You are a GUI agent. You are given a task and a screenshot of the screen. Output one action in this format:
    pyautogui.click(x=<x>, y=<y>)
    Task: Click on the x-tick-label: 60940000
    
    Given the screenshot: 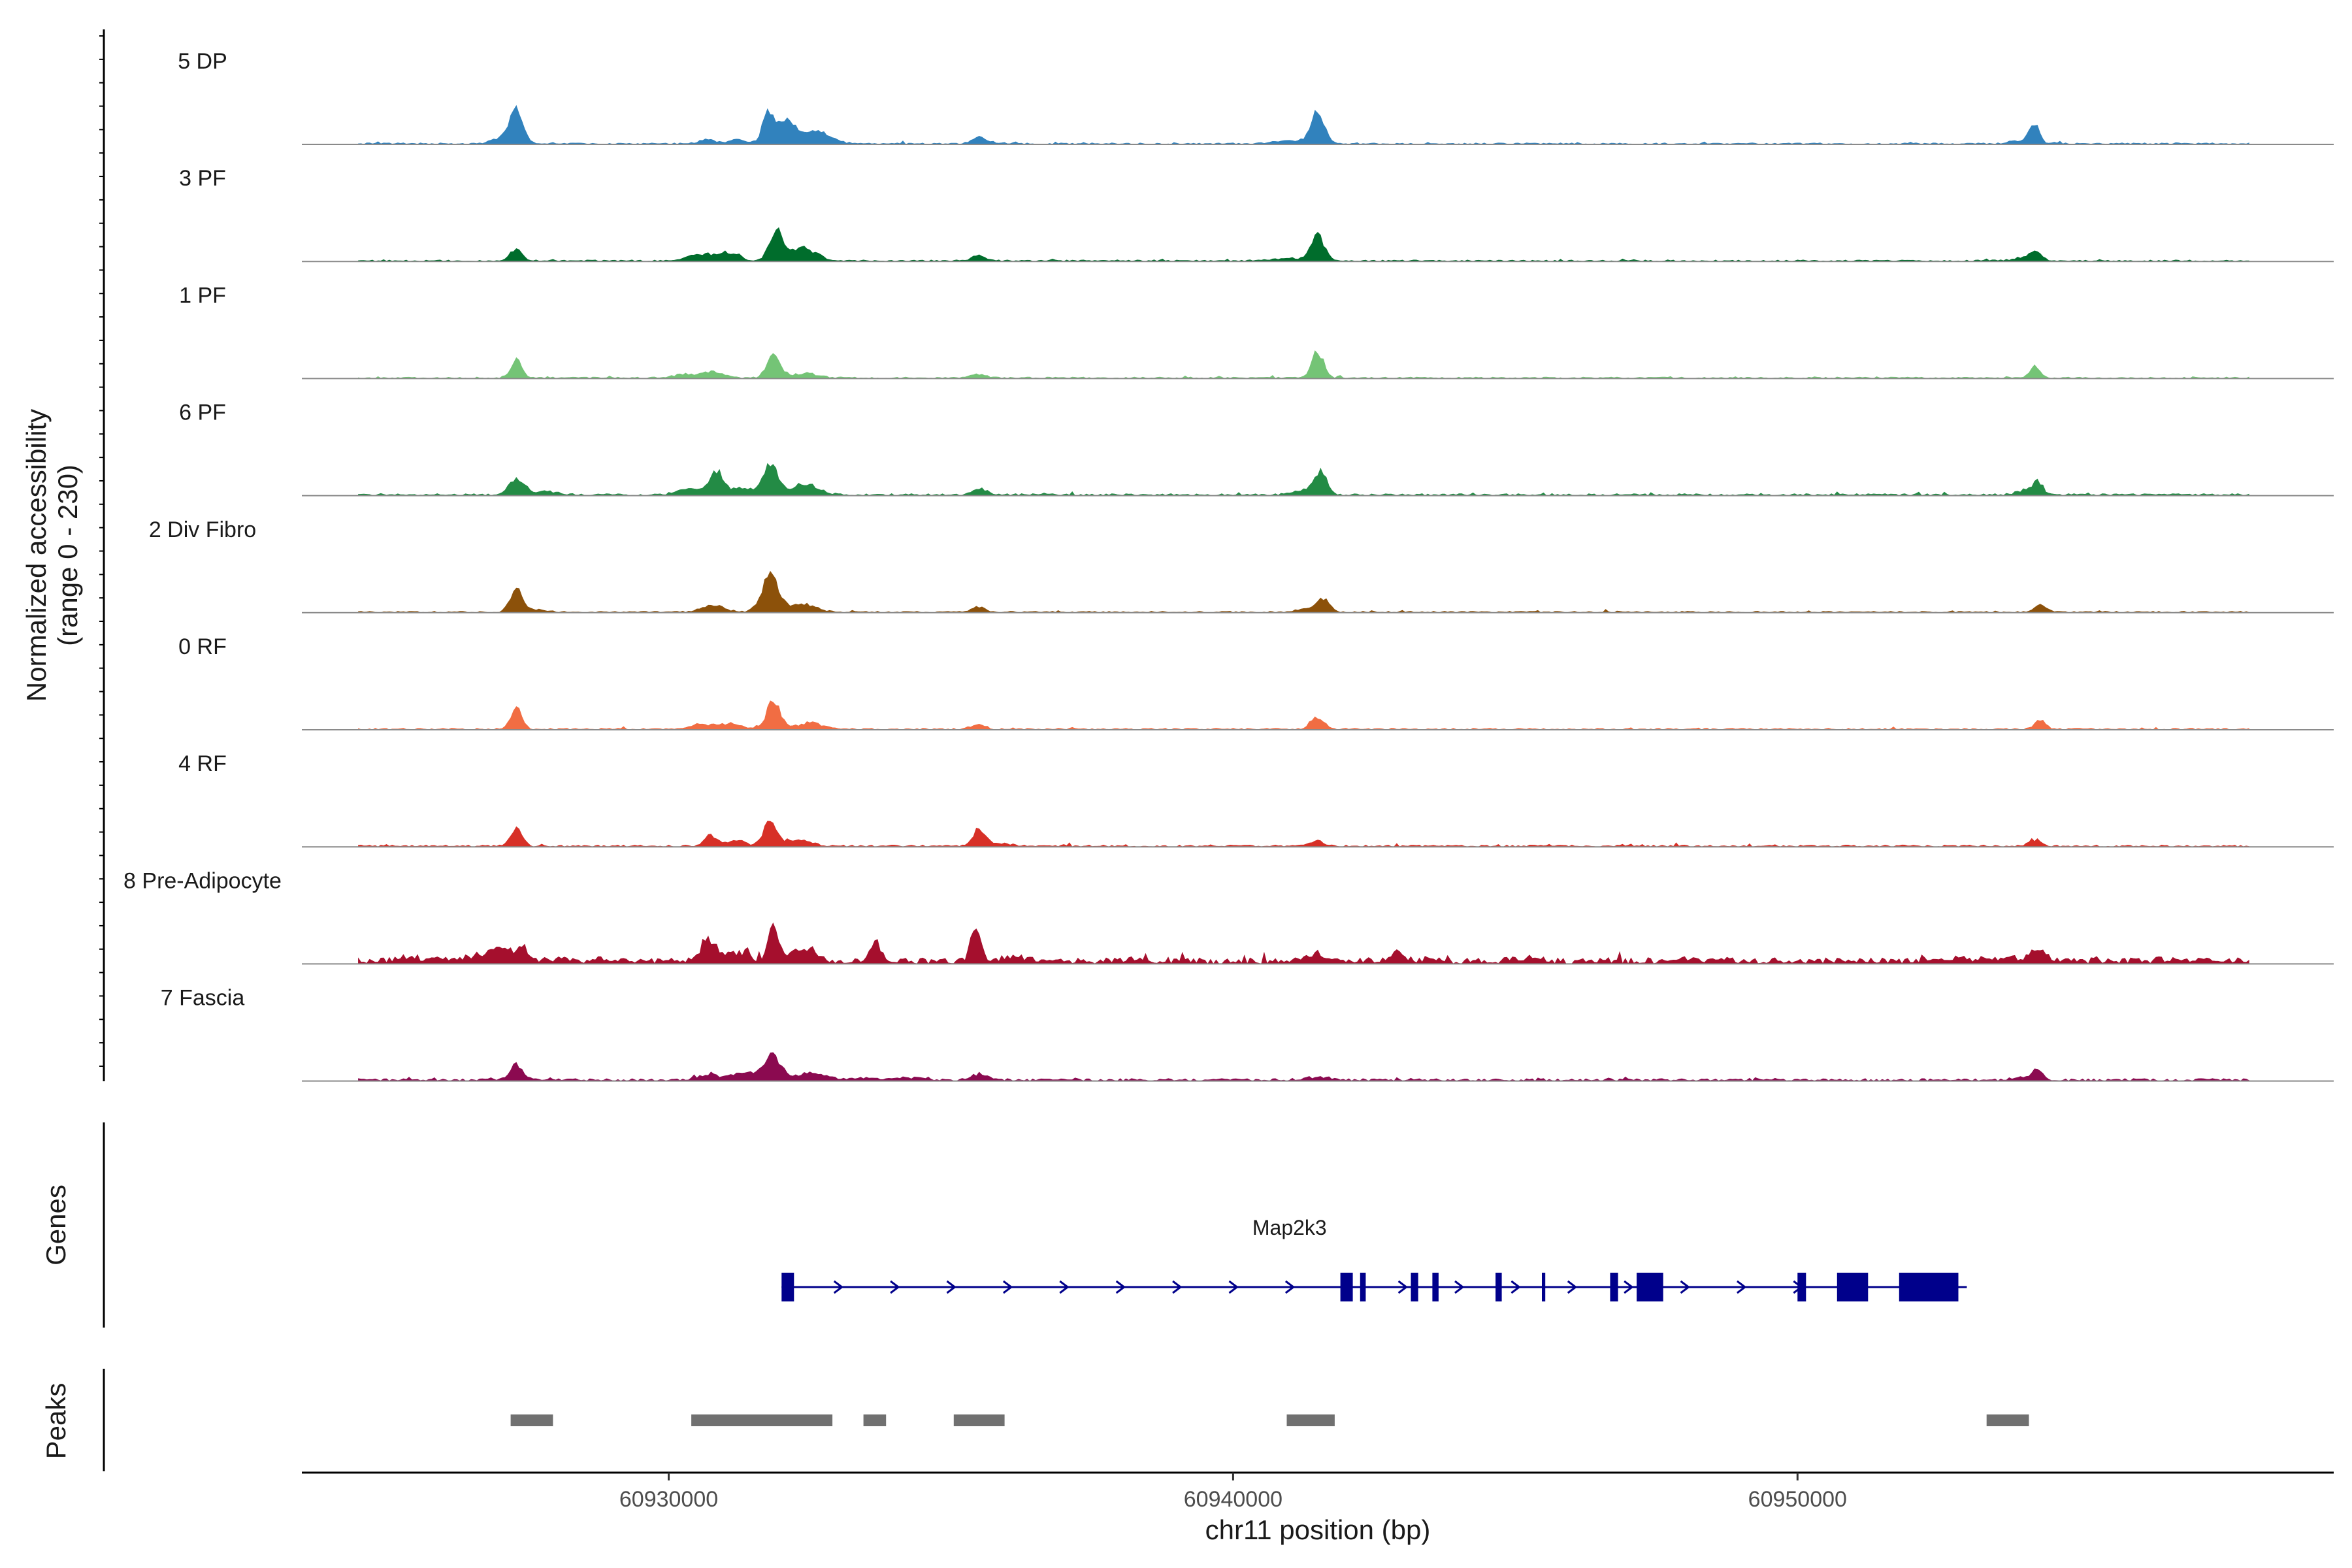 What is the action you would take?
    pyautogui.click(x=1233, y=1499)
    